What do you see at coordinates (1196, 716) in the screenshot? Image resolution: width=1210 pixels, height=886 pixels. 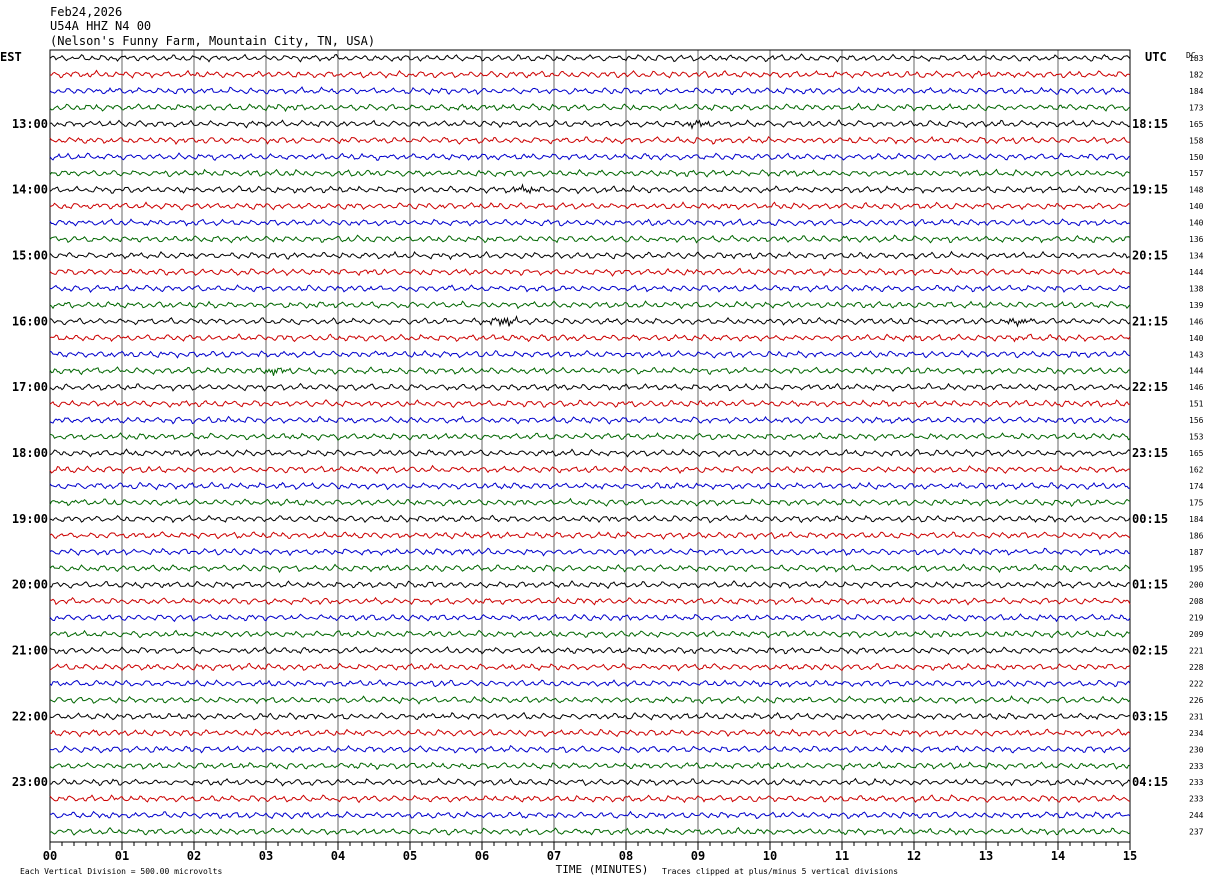 I see `dc-offset-label: 231` at bounding box center [1196, 716].